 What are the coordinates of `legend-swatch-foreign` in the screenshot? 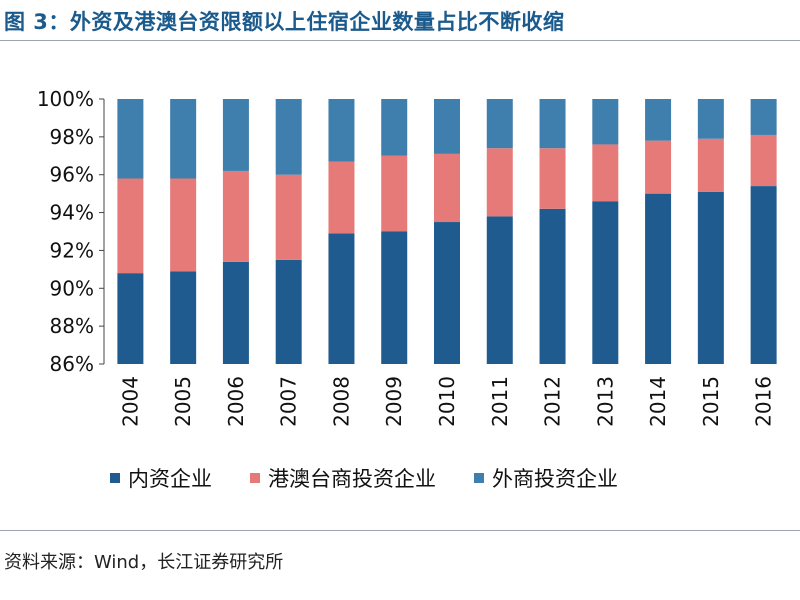 It's located at (479, 478).